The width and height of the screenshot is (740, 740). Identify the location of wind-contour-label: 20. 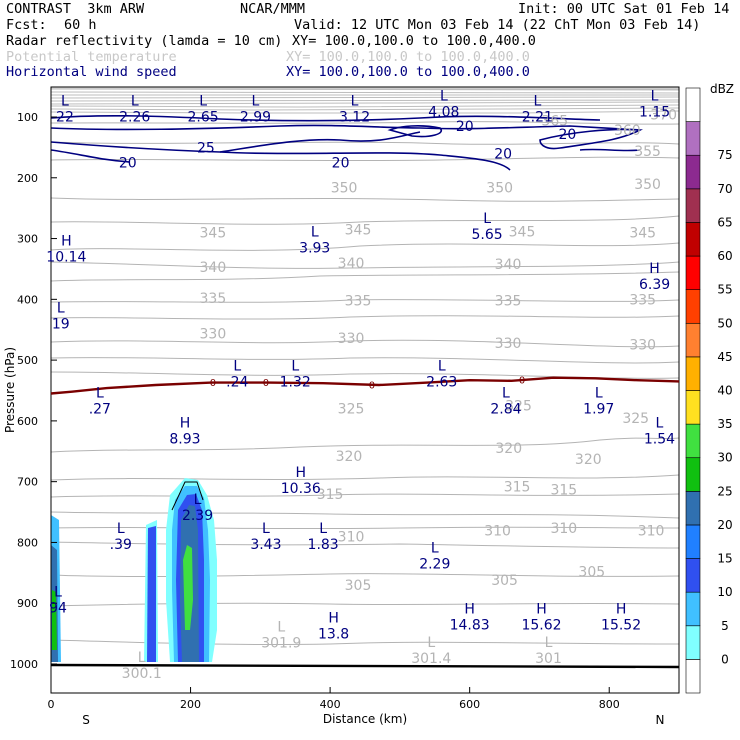
(503, 154).